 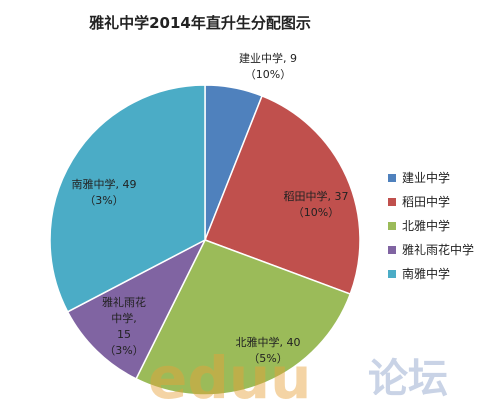 What do you see at coordinates (124, 326) in the screenshot?
I see `data-label-4: 雅礼雨花中学, 15 （3%）` at bounding box center [124, 326].